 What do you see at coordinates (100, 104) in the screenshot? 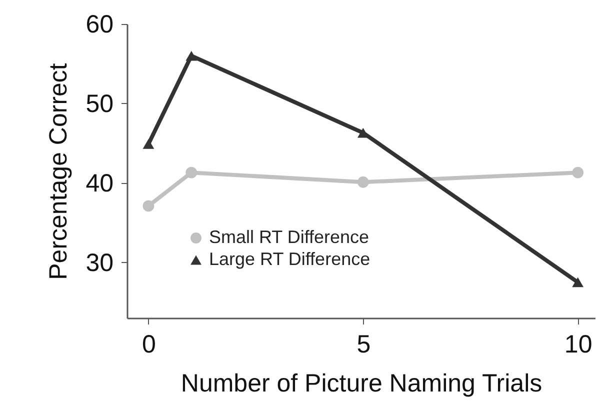
I see `y-tick-label: 50` at bounding box center [100, 104].